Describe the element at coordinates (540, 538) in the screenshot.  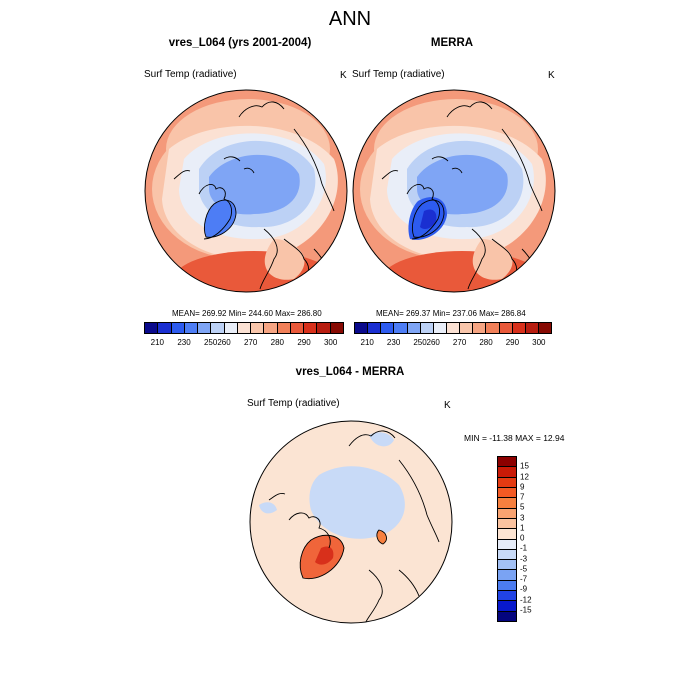
I see `colorbar-diff-labels: 15 12 9 7 5 3 1 0 -1 -3 -5 -7 -9 -12 -15` at that location.